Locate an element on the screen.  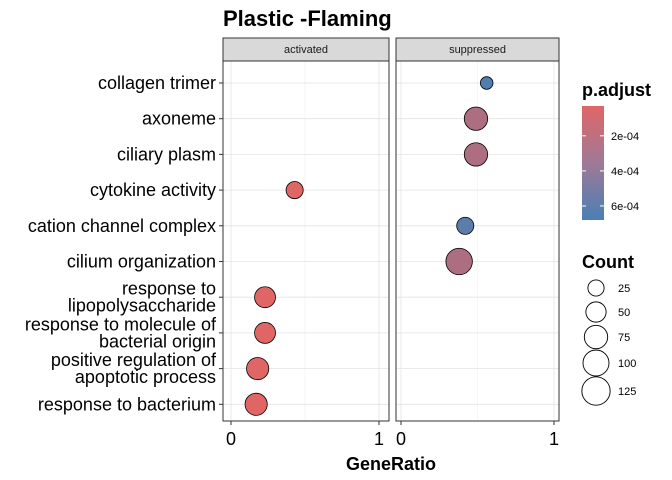
chart-title: Plastic -Flaming is located at coordinates (307, 18).